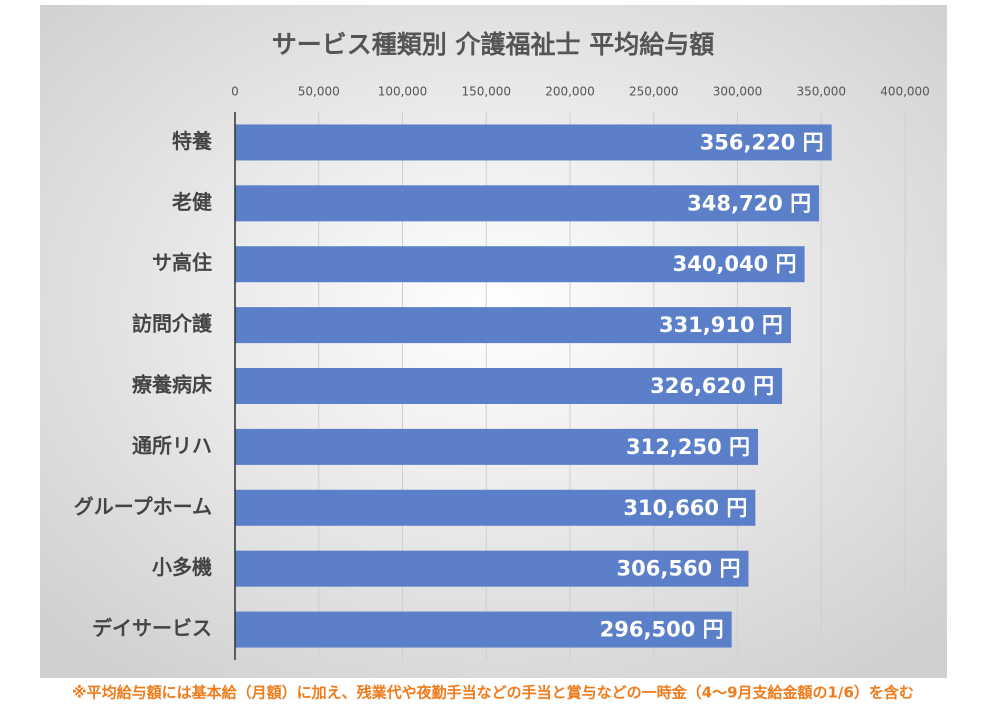  Describe the element at coordinates (182, 263) in the screenshot. I see `y-tick-label: サ高住` at that location.